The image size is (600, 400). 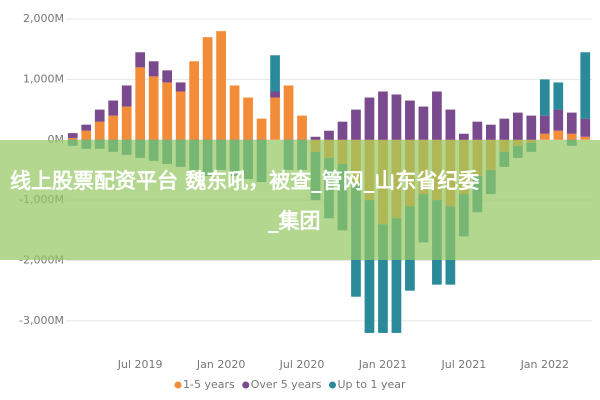 What do you see at coordinates (220, 364) in the screenshot?
I see `x-tick-label: Jan 2020` at bounding box center [220, 364].